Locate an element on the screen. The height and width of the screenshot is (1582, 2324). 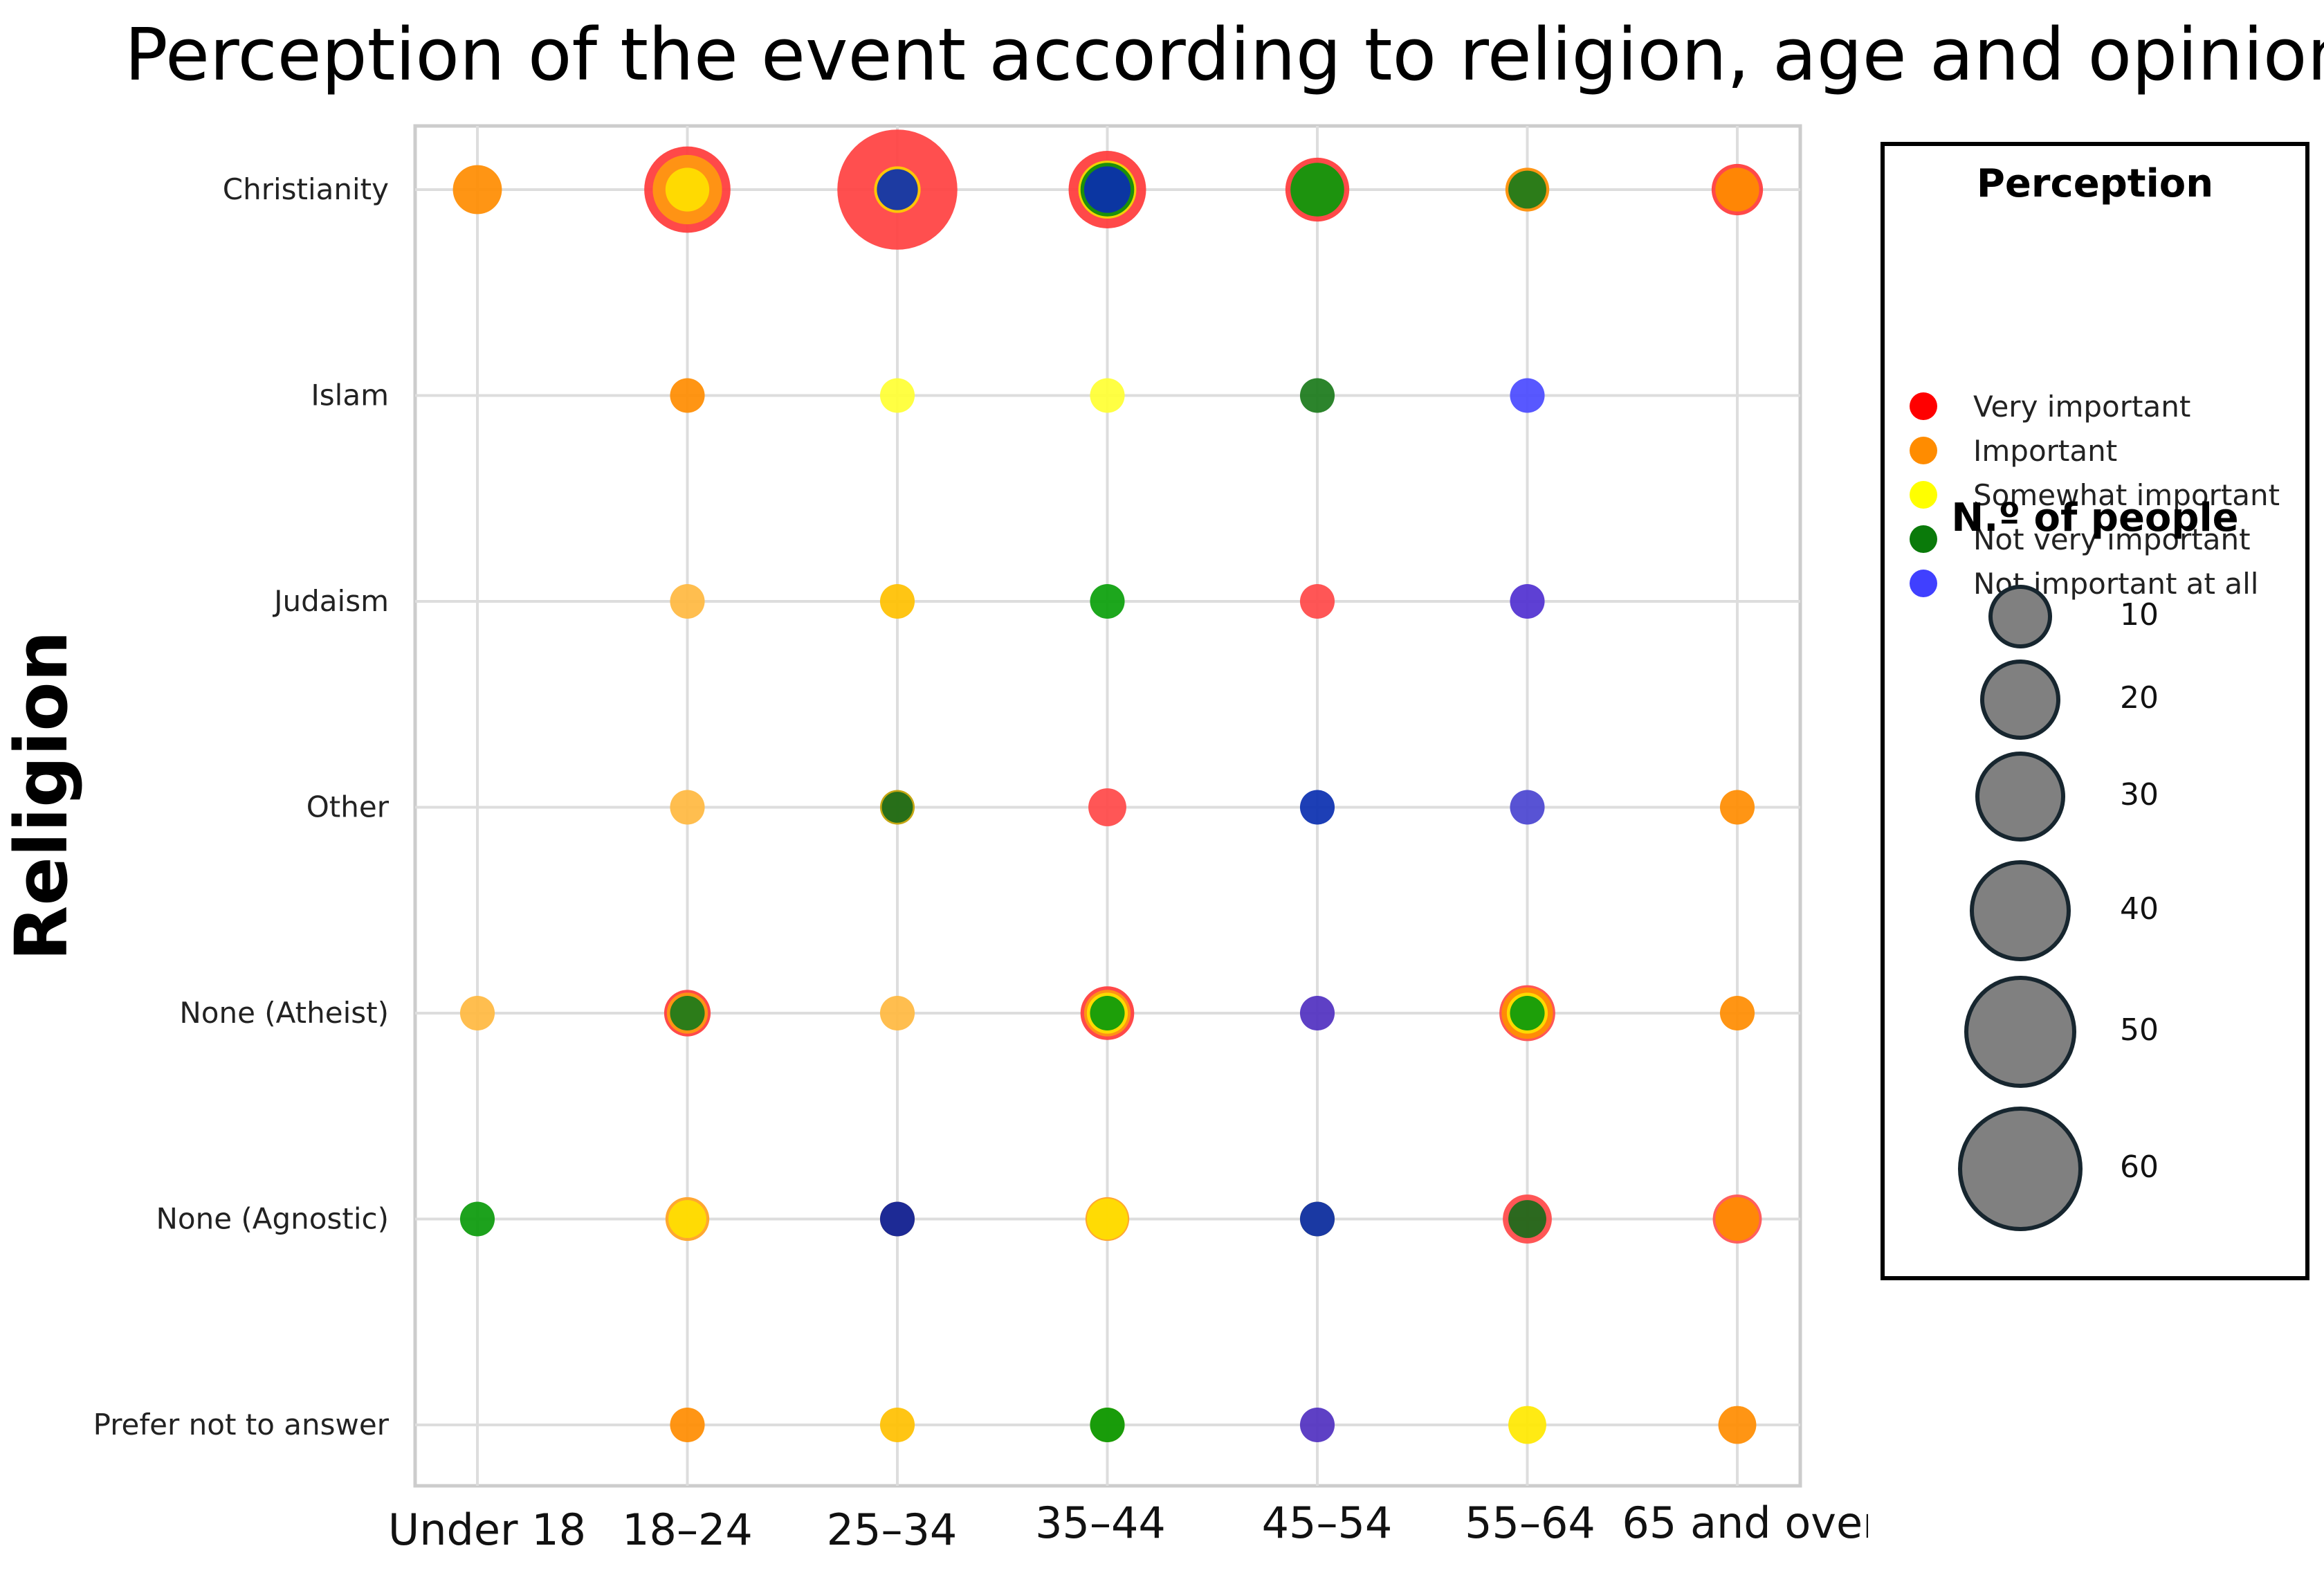
y-tick-label: Christianity is located at coordinates (306, 189).